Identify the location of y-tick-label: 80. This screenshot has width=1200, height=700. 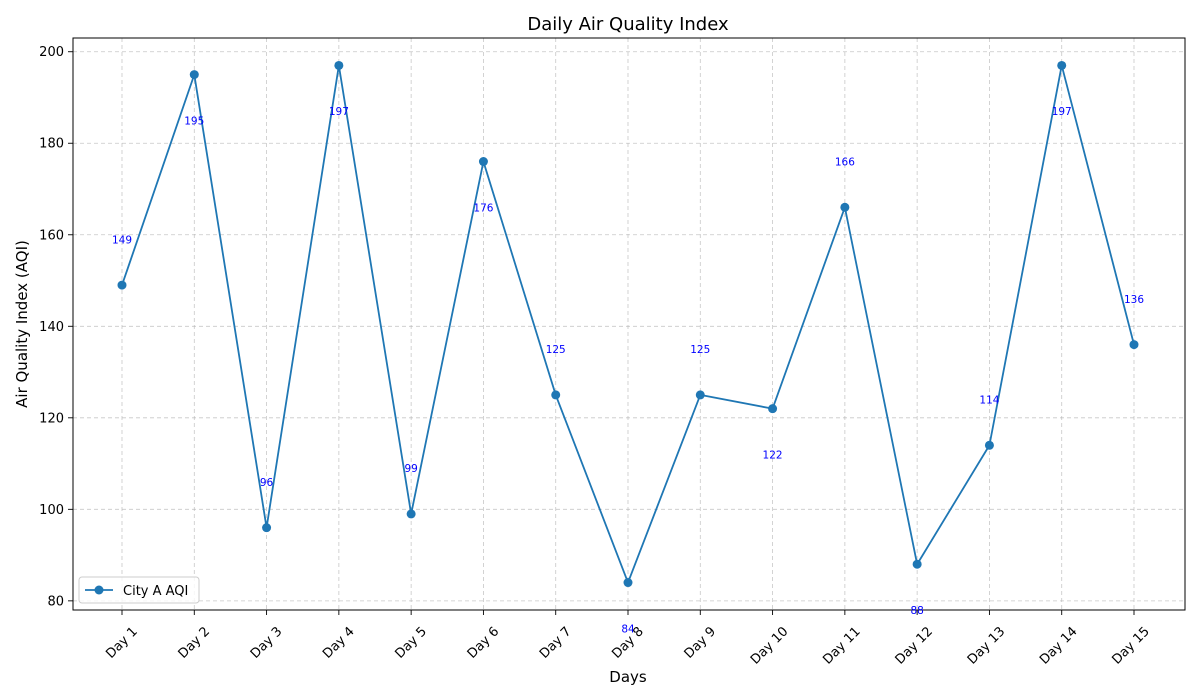
(55, 601).